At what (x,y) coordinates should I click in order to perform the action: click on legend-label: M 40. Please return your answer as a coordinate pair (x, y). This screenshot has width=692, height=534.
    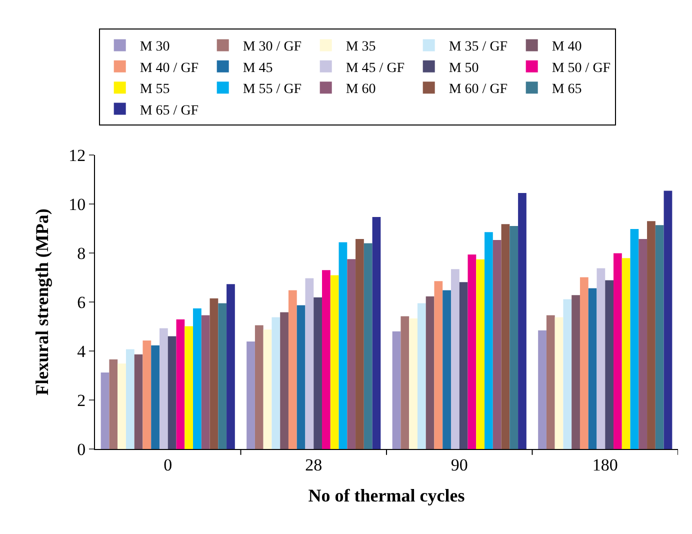
    Looking at the image, I should click on (567, 47).